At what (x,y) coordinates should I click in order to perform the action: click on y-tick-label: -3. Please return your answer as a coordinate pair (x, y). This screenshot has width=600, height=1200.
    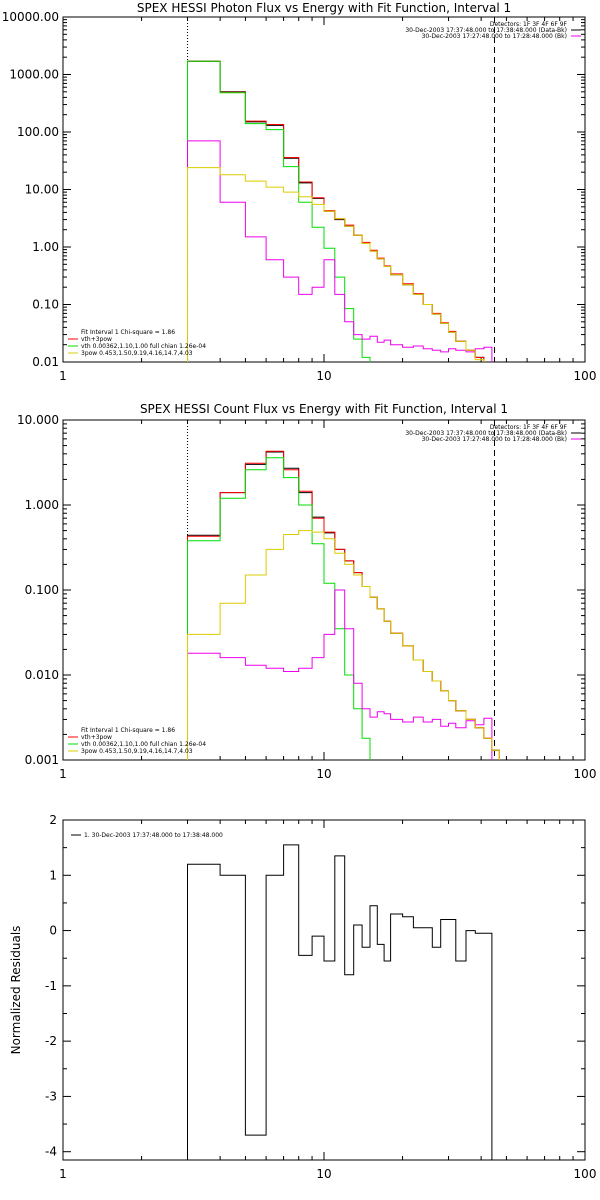
    Looking at the image, I should click on (51, 1096).